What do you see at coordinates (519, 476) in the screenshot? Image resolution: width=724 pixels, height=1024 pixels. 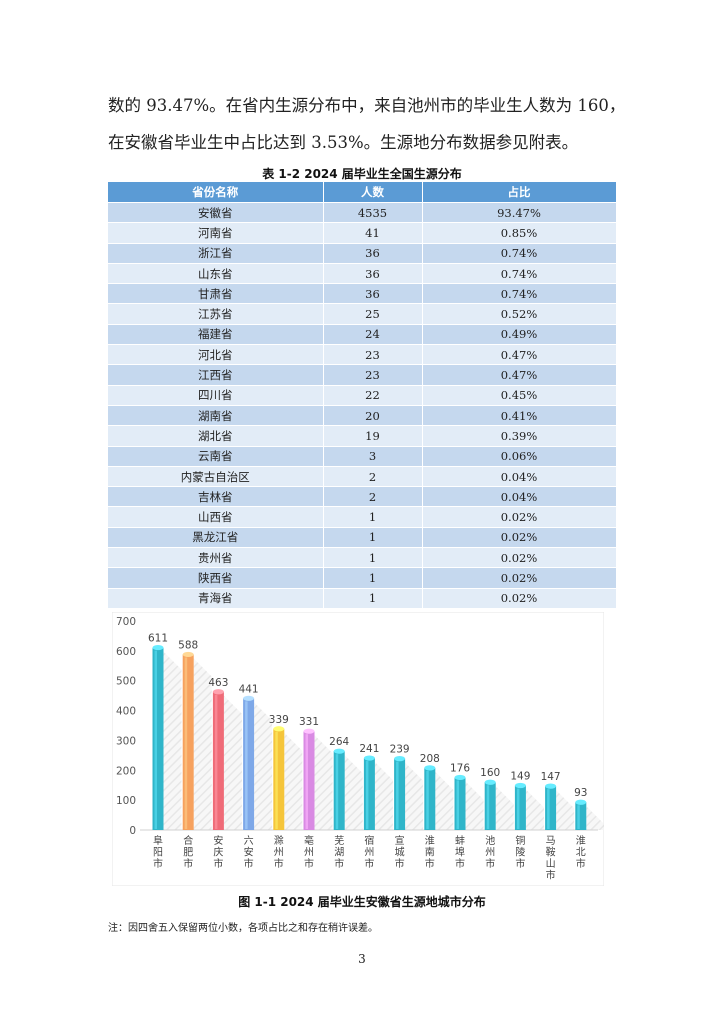 I see `cell-ratio: 0.04%` at bounding box center [519, 476].